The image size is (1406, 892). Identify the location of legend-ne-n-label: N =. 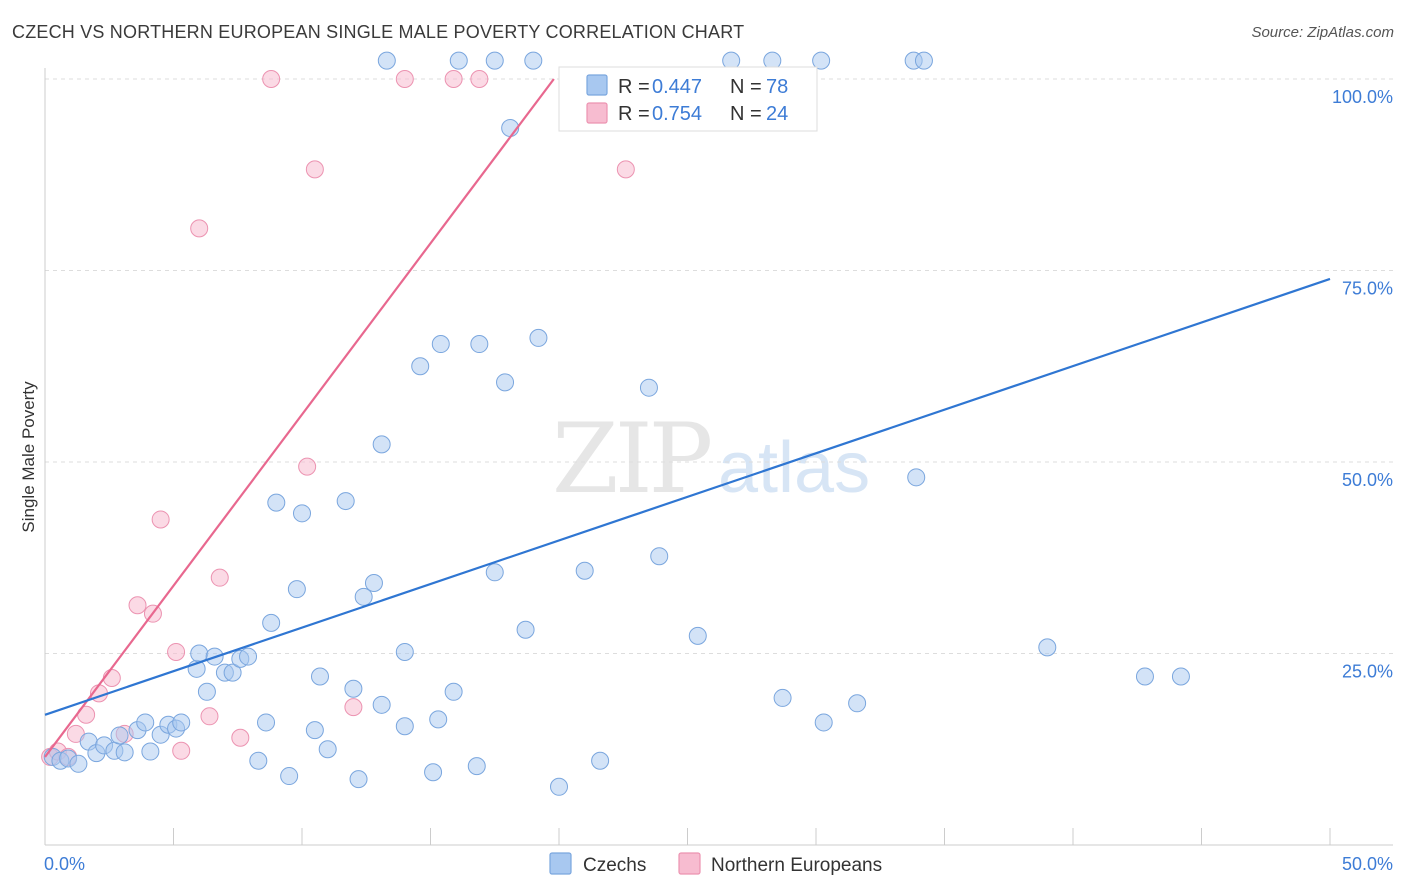
(746, 114).